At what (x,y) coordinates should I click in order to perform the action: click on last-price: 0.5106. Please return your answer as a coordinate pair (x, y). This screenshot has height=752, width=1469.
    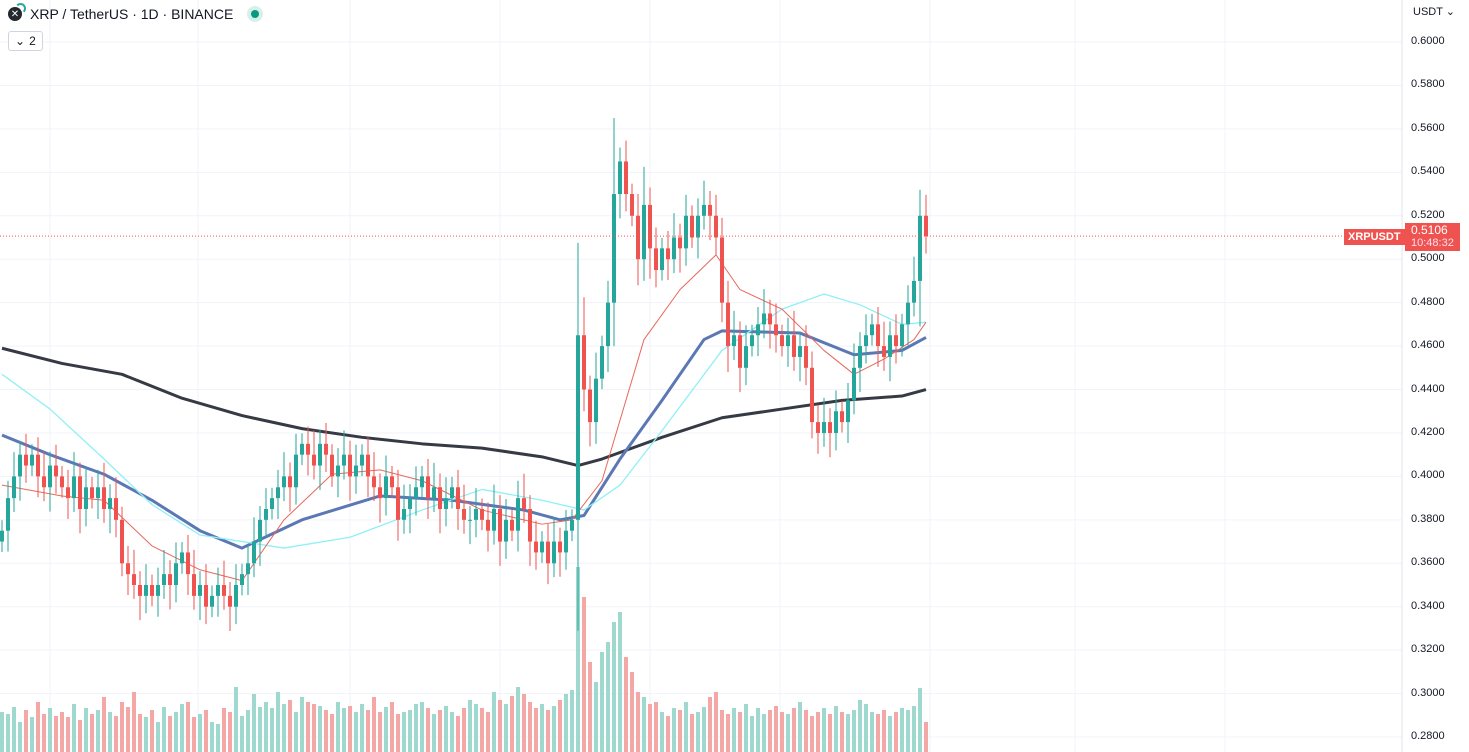
    Looking at the image, I should click on (1429, 230).